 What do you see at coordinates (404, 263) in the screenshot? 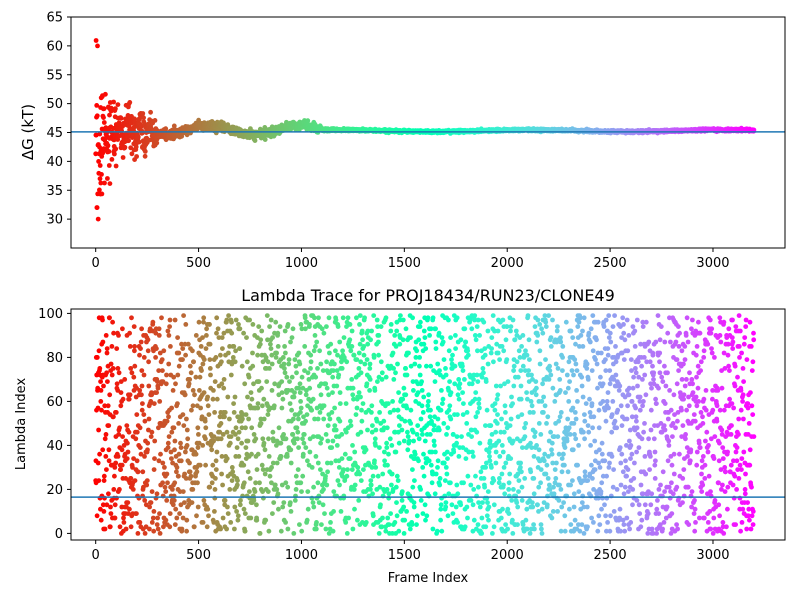
I see `dg-x-tick-label: 1500` at bounding box center [404, 263].